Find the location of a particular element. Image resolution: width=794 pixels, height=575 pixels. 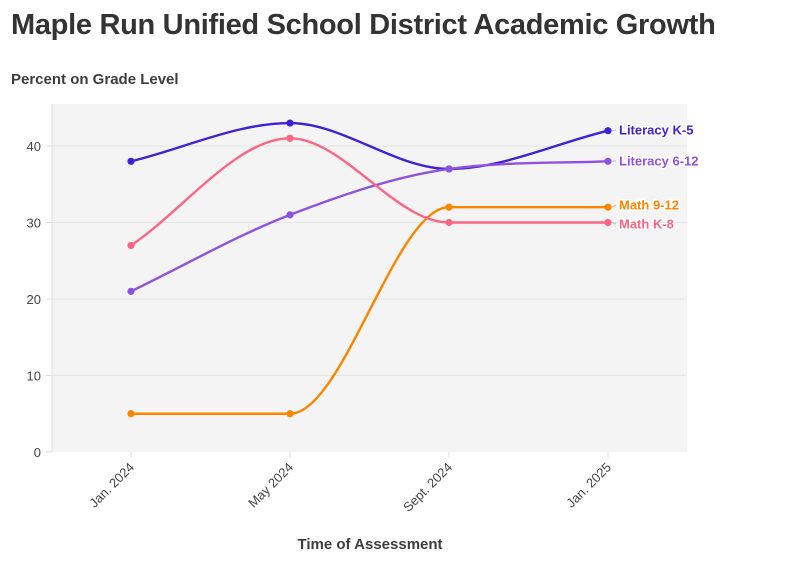

series-label-math-9-12: Math 9-12 is located at coordinates (649, 205).